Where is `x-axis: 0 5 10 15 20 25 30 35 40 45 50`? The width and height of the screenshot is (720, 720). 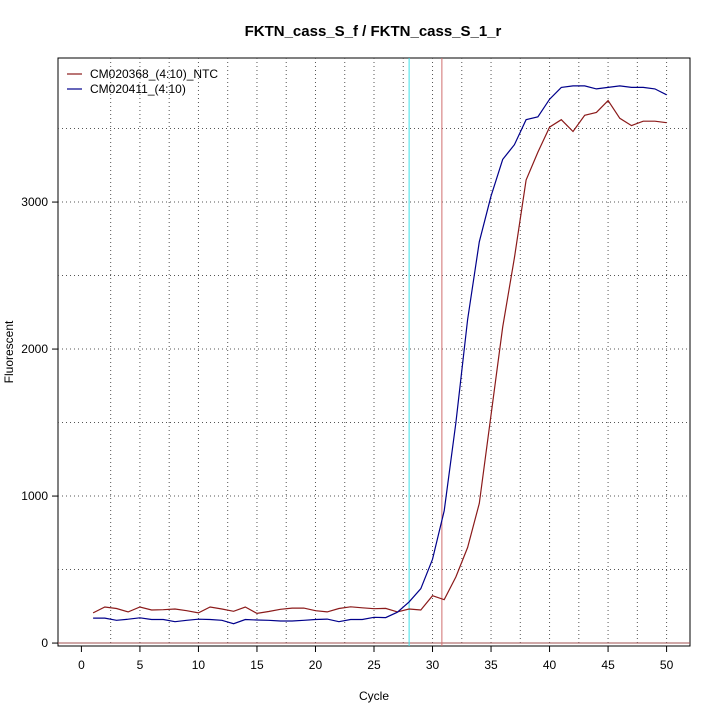
x-axis: 0 5 10 15 20 25 30 35 40 45 50 is located at coordinates (376, 659).